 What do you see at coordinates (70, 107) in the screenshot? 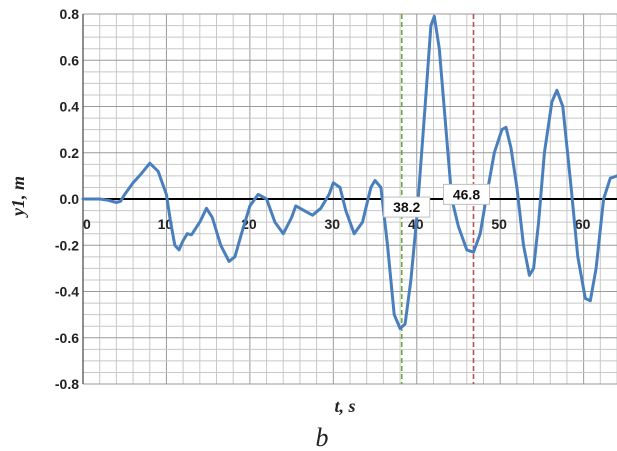
I see `y-tick-label: 0.4` at bounding box center [70, 107].